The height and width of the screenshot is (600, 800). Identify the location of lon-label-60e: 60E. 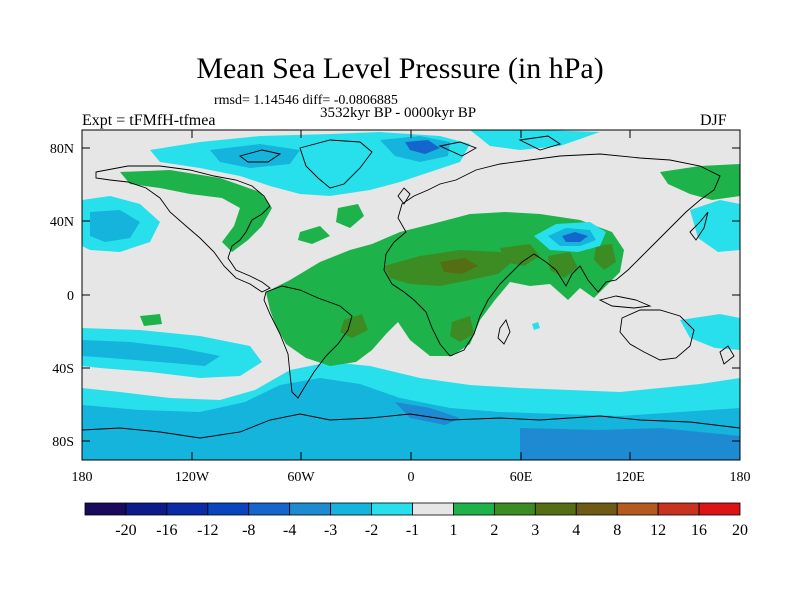
(521, 477).